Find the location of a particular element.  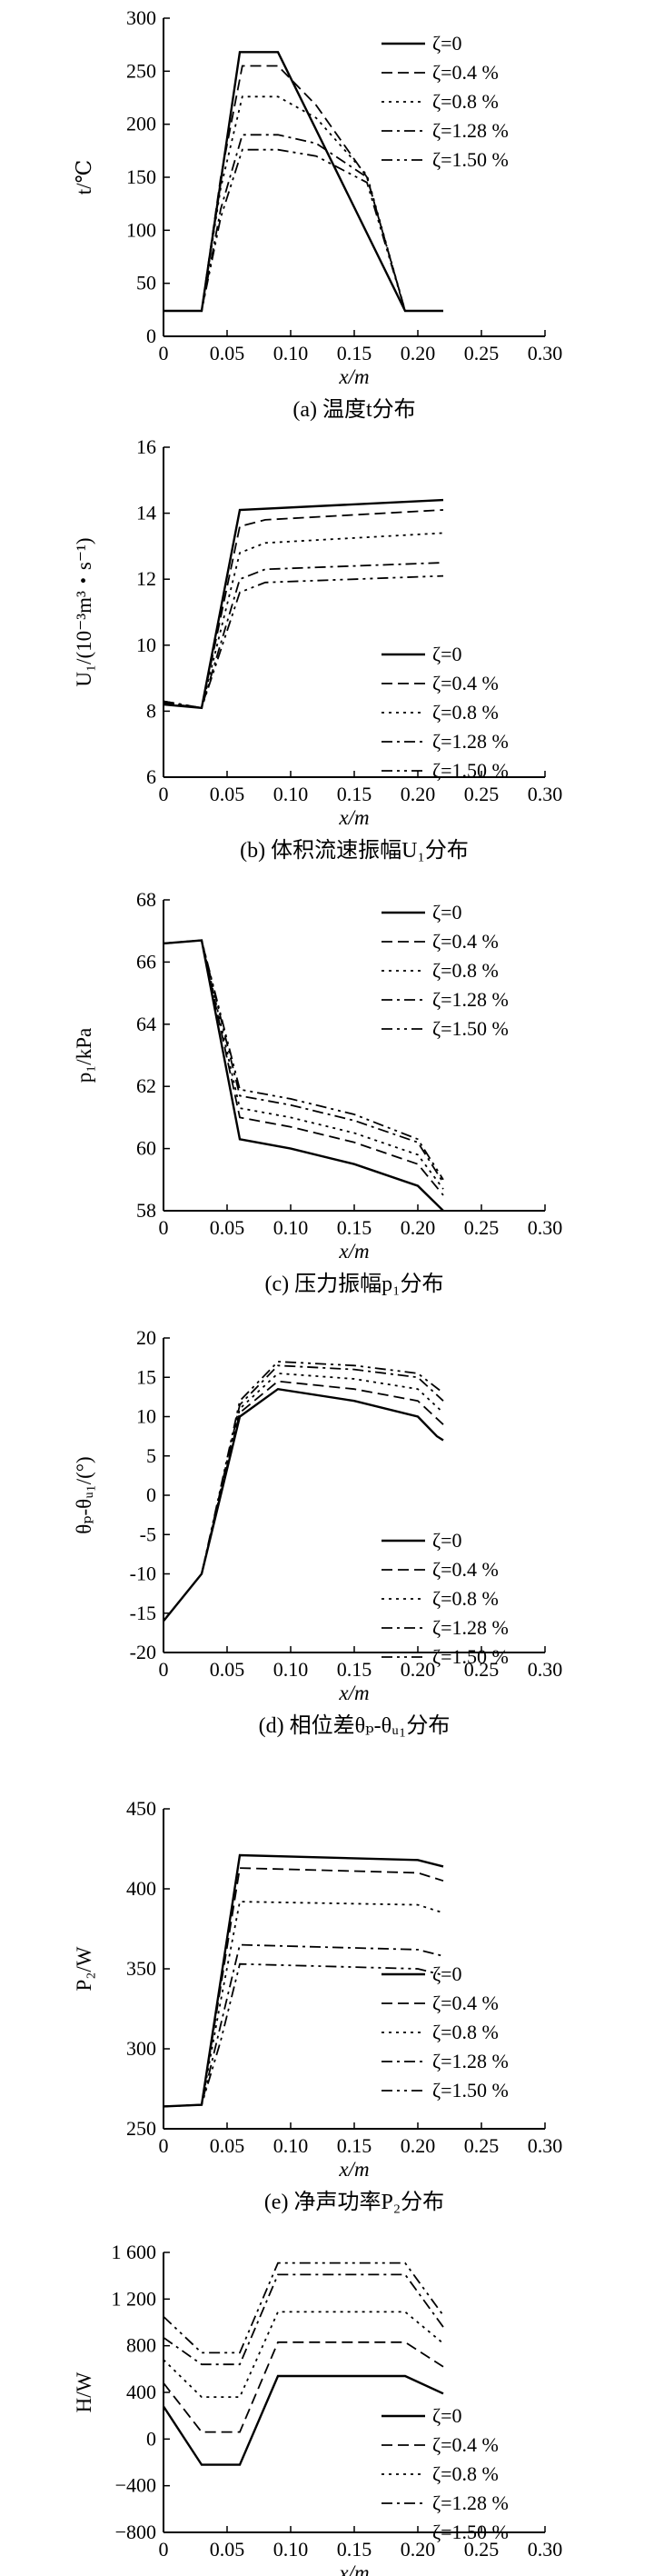

chart-a-y-tick-label: 250 is located at coordinates (141, 70).